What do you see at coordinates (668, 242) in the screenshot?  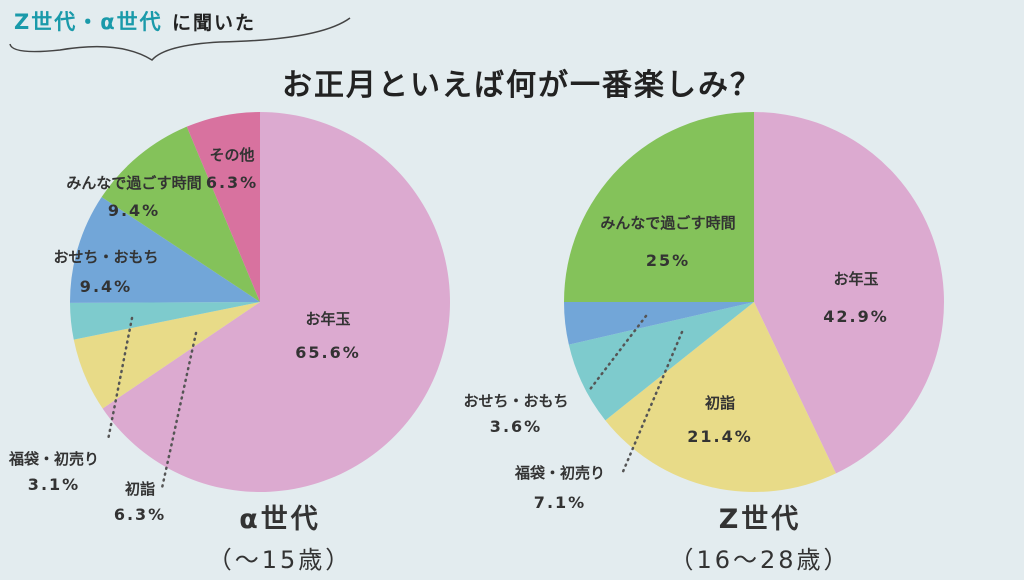 I see `label-z-minna: みんなで過ごす時間 25%` at bounding box center [668, 242].